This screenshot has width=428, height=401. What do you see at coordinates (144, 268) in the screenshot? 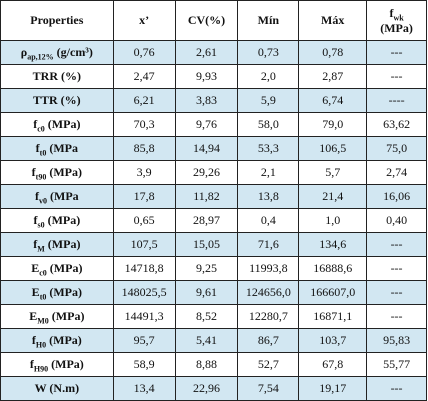
I see `cell-mean: 14718,8` at bounding box center [144, 268].